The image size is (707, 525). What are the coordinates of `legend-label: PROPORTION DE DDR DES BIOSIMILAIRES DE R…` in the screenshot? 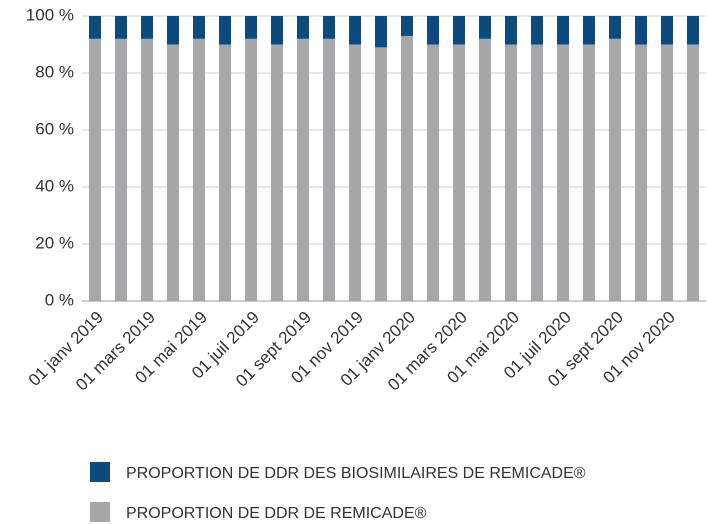 It's located at (356, 473).